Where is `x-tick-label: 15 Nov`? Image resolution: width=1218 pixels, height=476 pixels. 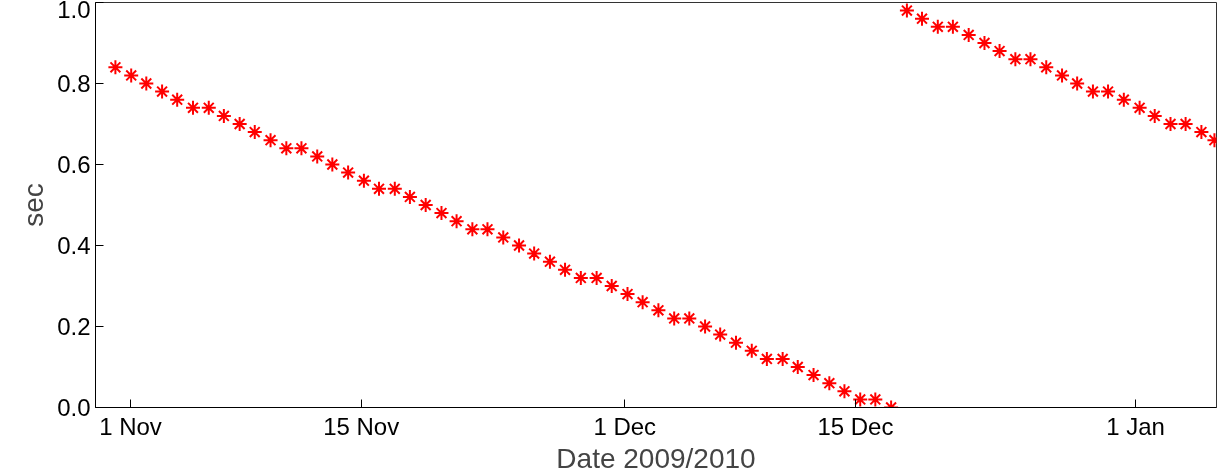
x-tick-label: 15 Nov is located at coordinates (361, 426).